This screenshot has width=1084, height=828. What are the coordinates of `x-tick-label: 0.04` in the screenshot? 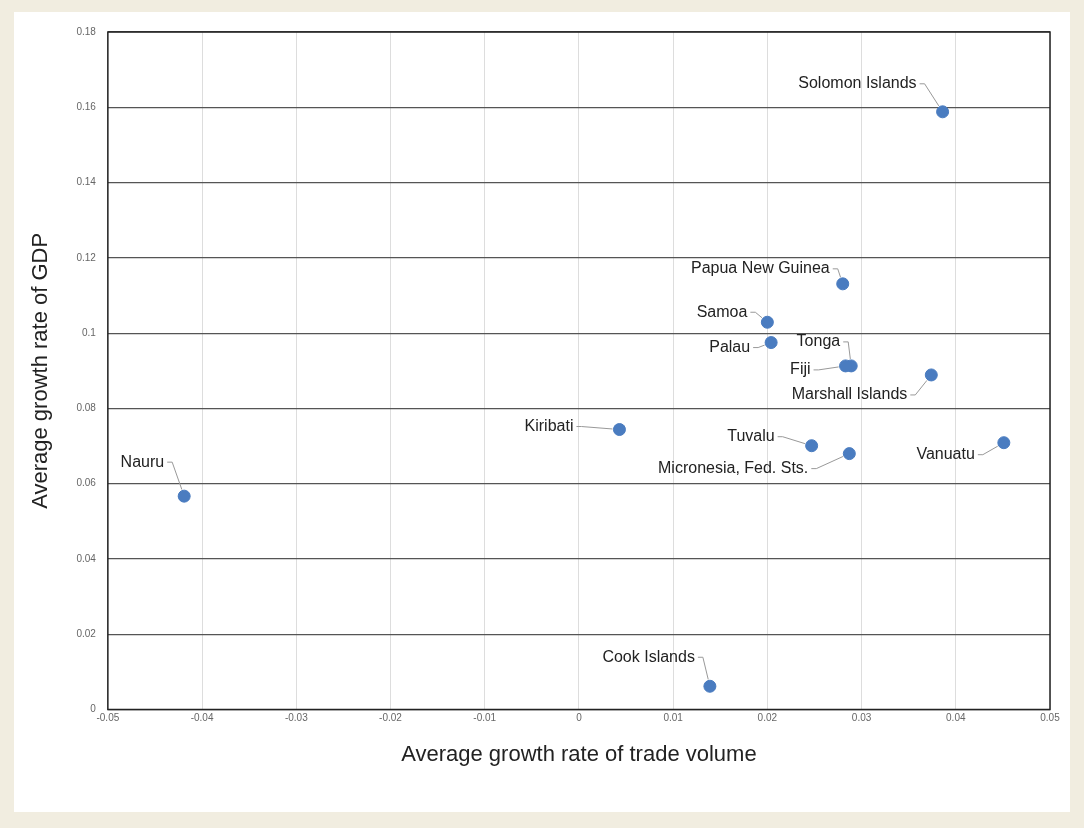 It's located at (956, 718).